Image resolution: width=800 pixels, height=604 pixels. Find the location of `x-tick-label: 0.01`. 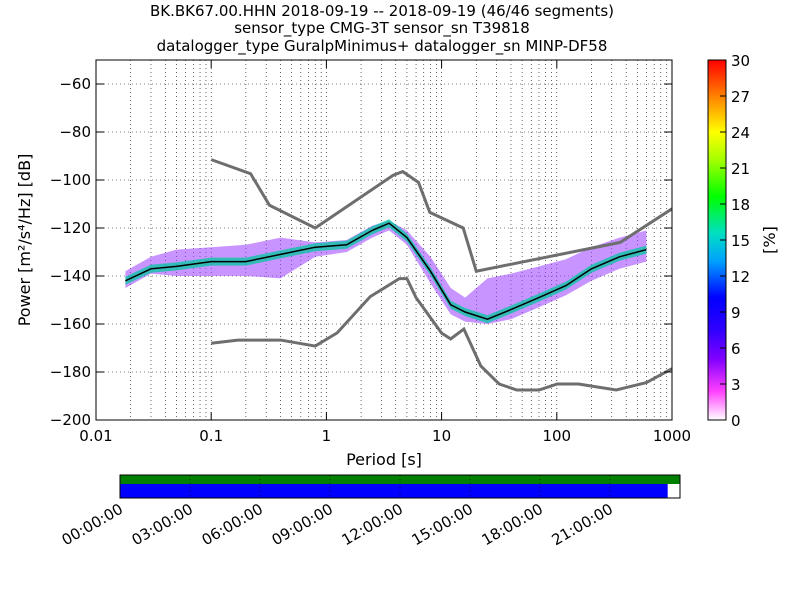

x-tick-label: 0.01 is located at coordinates (95, 436).